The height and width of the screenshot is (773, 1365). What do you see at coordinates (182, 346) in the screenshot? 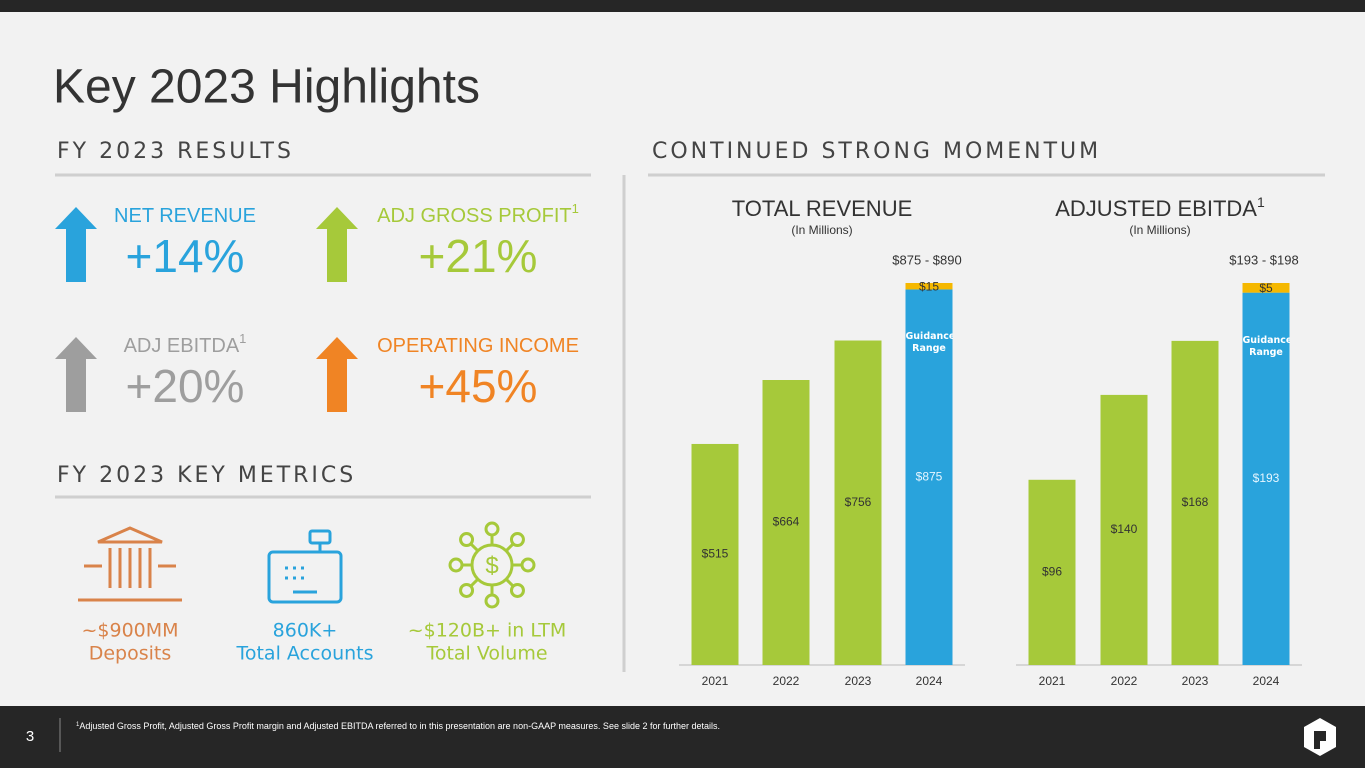
I see `highlight-label-text: ADJ EBITDA` at bounding box center [182, 346].